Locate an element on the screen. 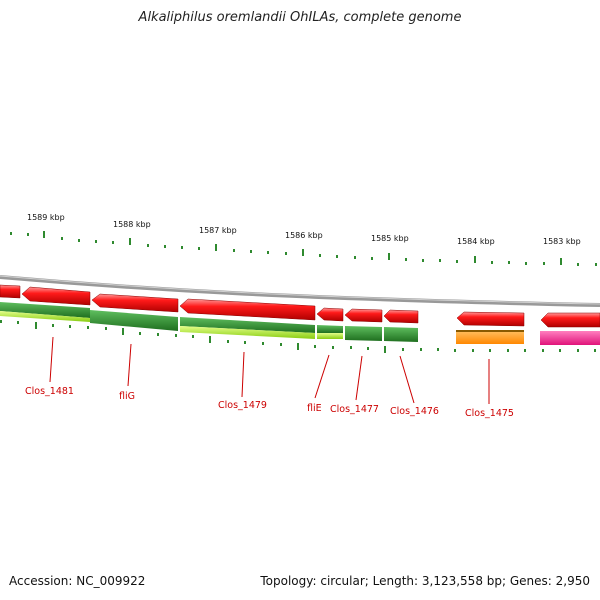 The height and width of the screenshot is (600, 600). cog-bar-4b is located at coordinates (330, 336).